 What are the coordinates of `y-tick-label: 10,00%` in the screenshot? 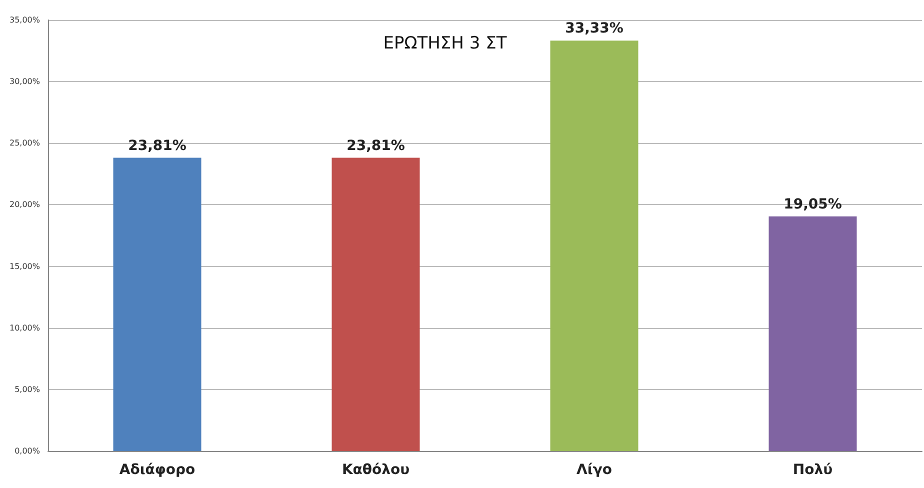 It's located at (24, 327).